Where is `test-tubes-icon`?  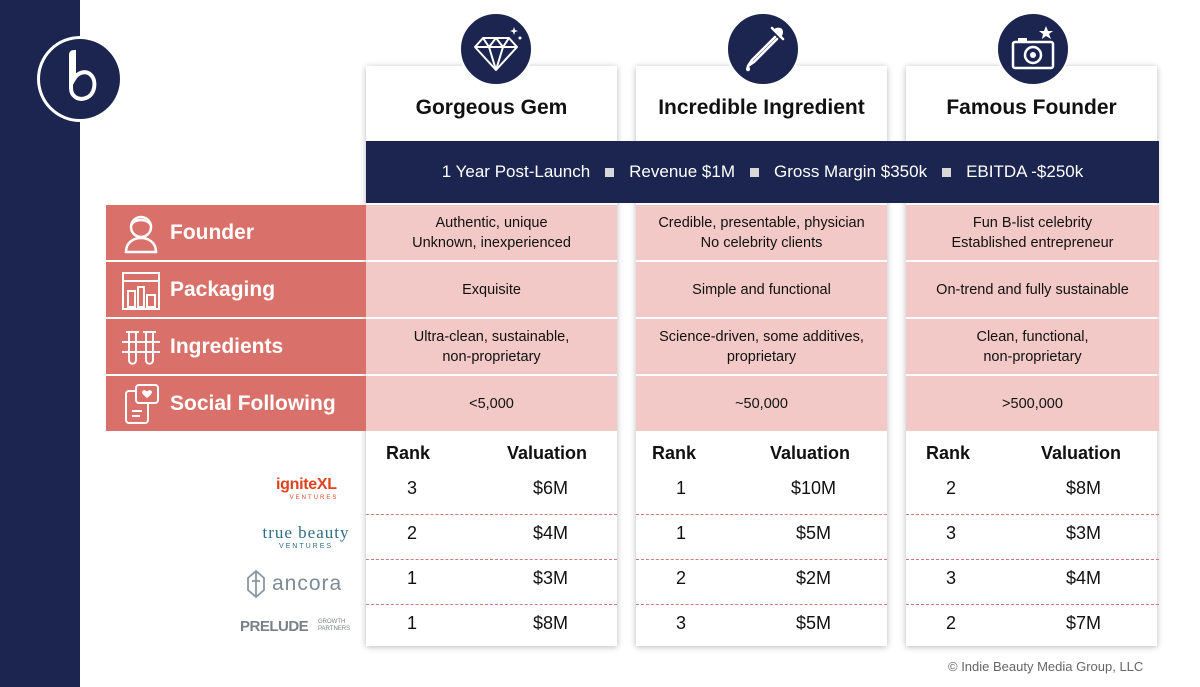 test-tubes-icon is located at coordinates (141, 347).